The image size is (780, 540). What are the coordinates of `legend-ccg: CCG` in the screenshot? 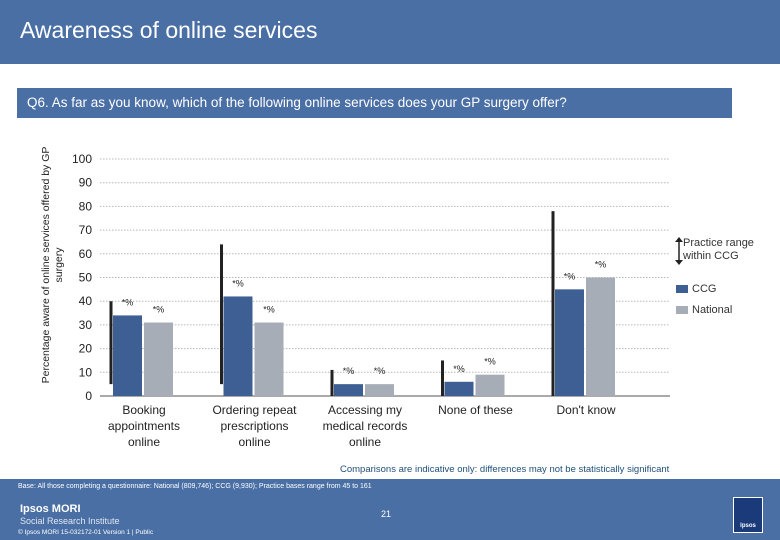 It's located at (696, 289).